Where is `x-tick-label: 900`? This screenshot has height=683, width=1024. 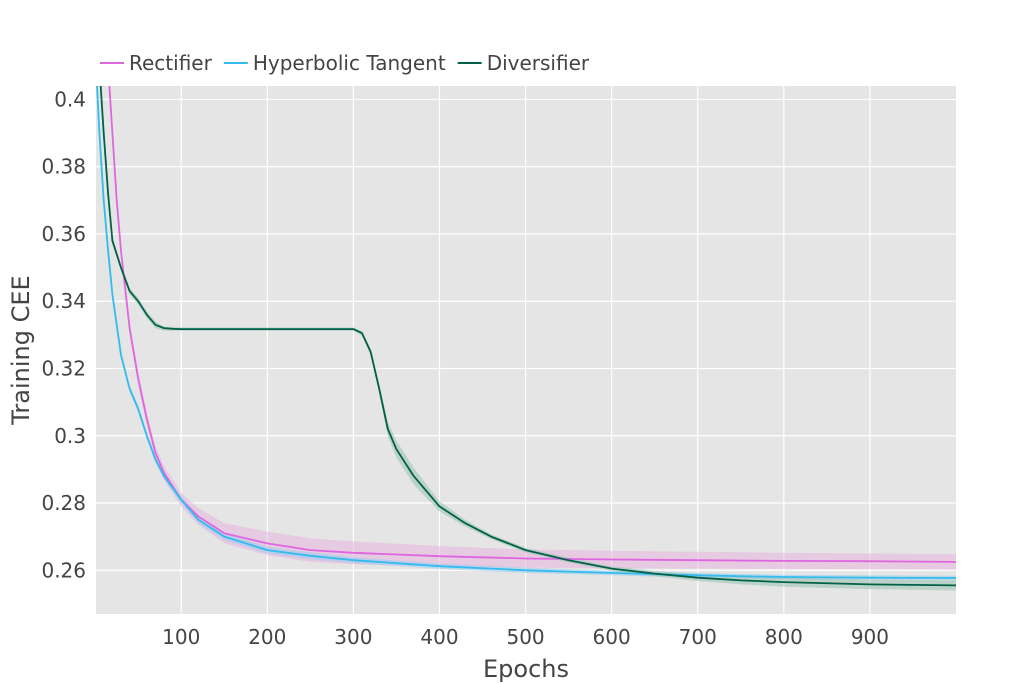
x-tick-label: 900 is located at coordinates (870, 637).